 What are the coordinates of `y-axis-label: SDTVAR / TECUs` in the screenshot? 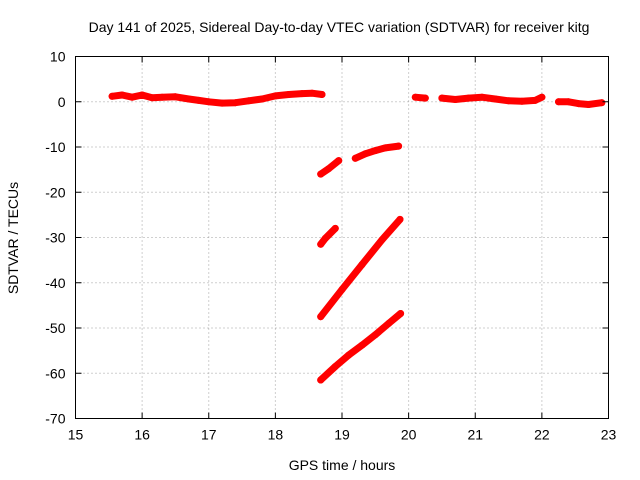 It's located at (13, 238).